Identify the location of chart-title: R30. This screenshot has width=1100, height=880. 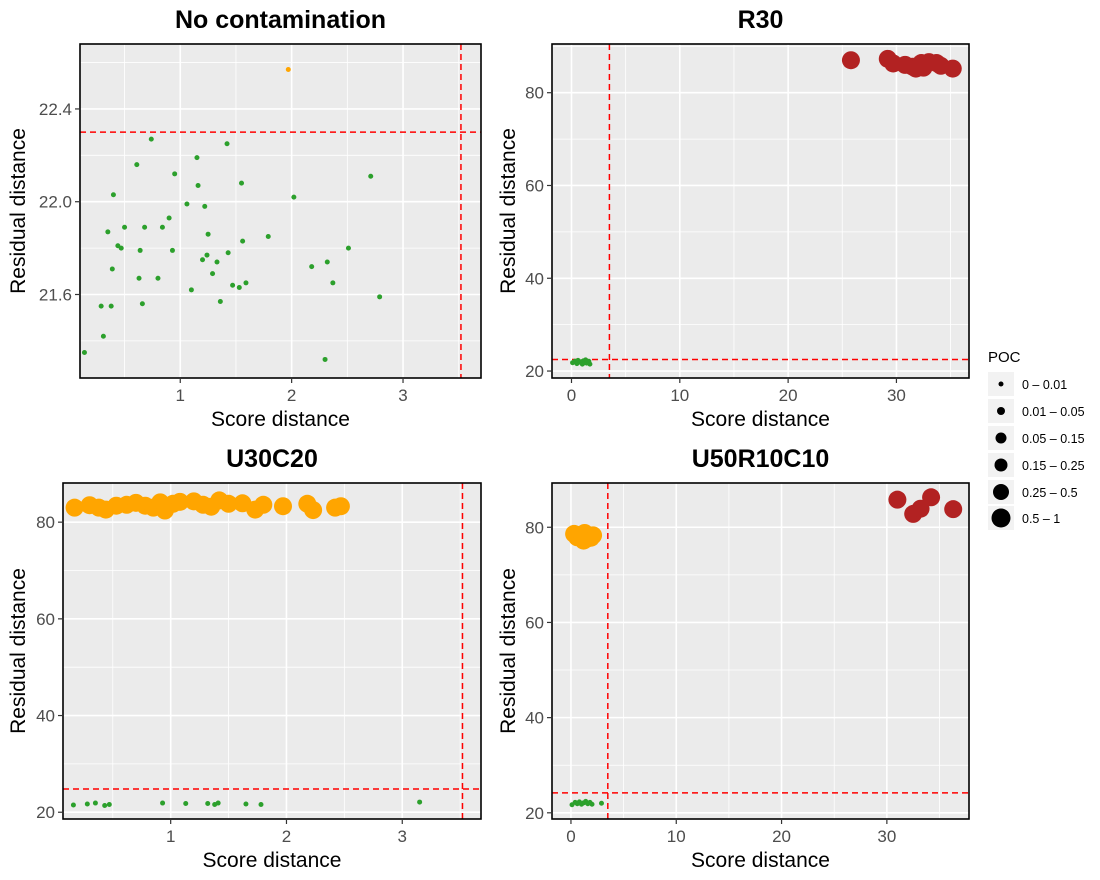
(761, 20).